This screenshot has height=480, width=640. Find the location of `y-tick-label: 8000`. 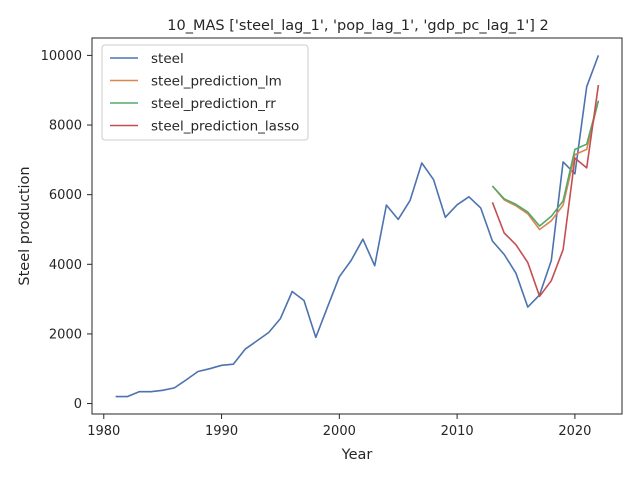

y-tick-label: 8000 is located at coordinates (65, 126).